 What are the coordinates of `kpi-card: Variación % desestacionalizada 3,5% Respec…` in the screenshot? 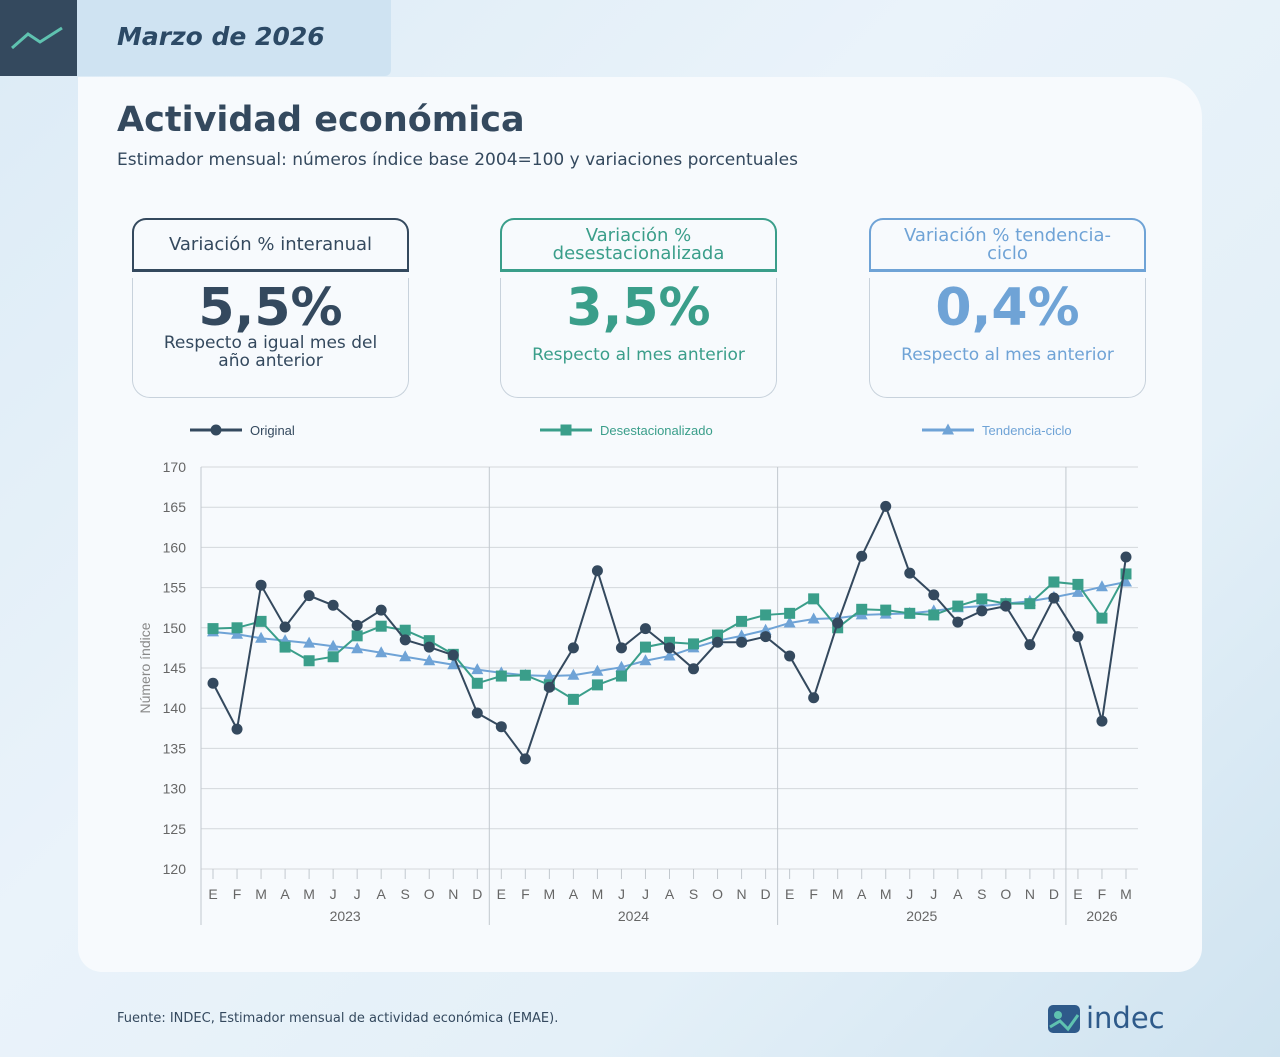 It's located at (638, 308).